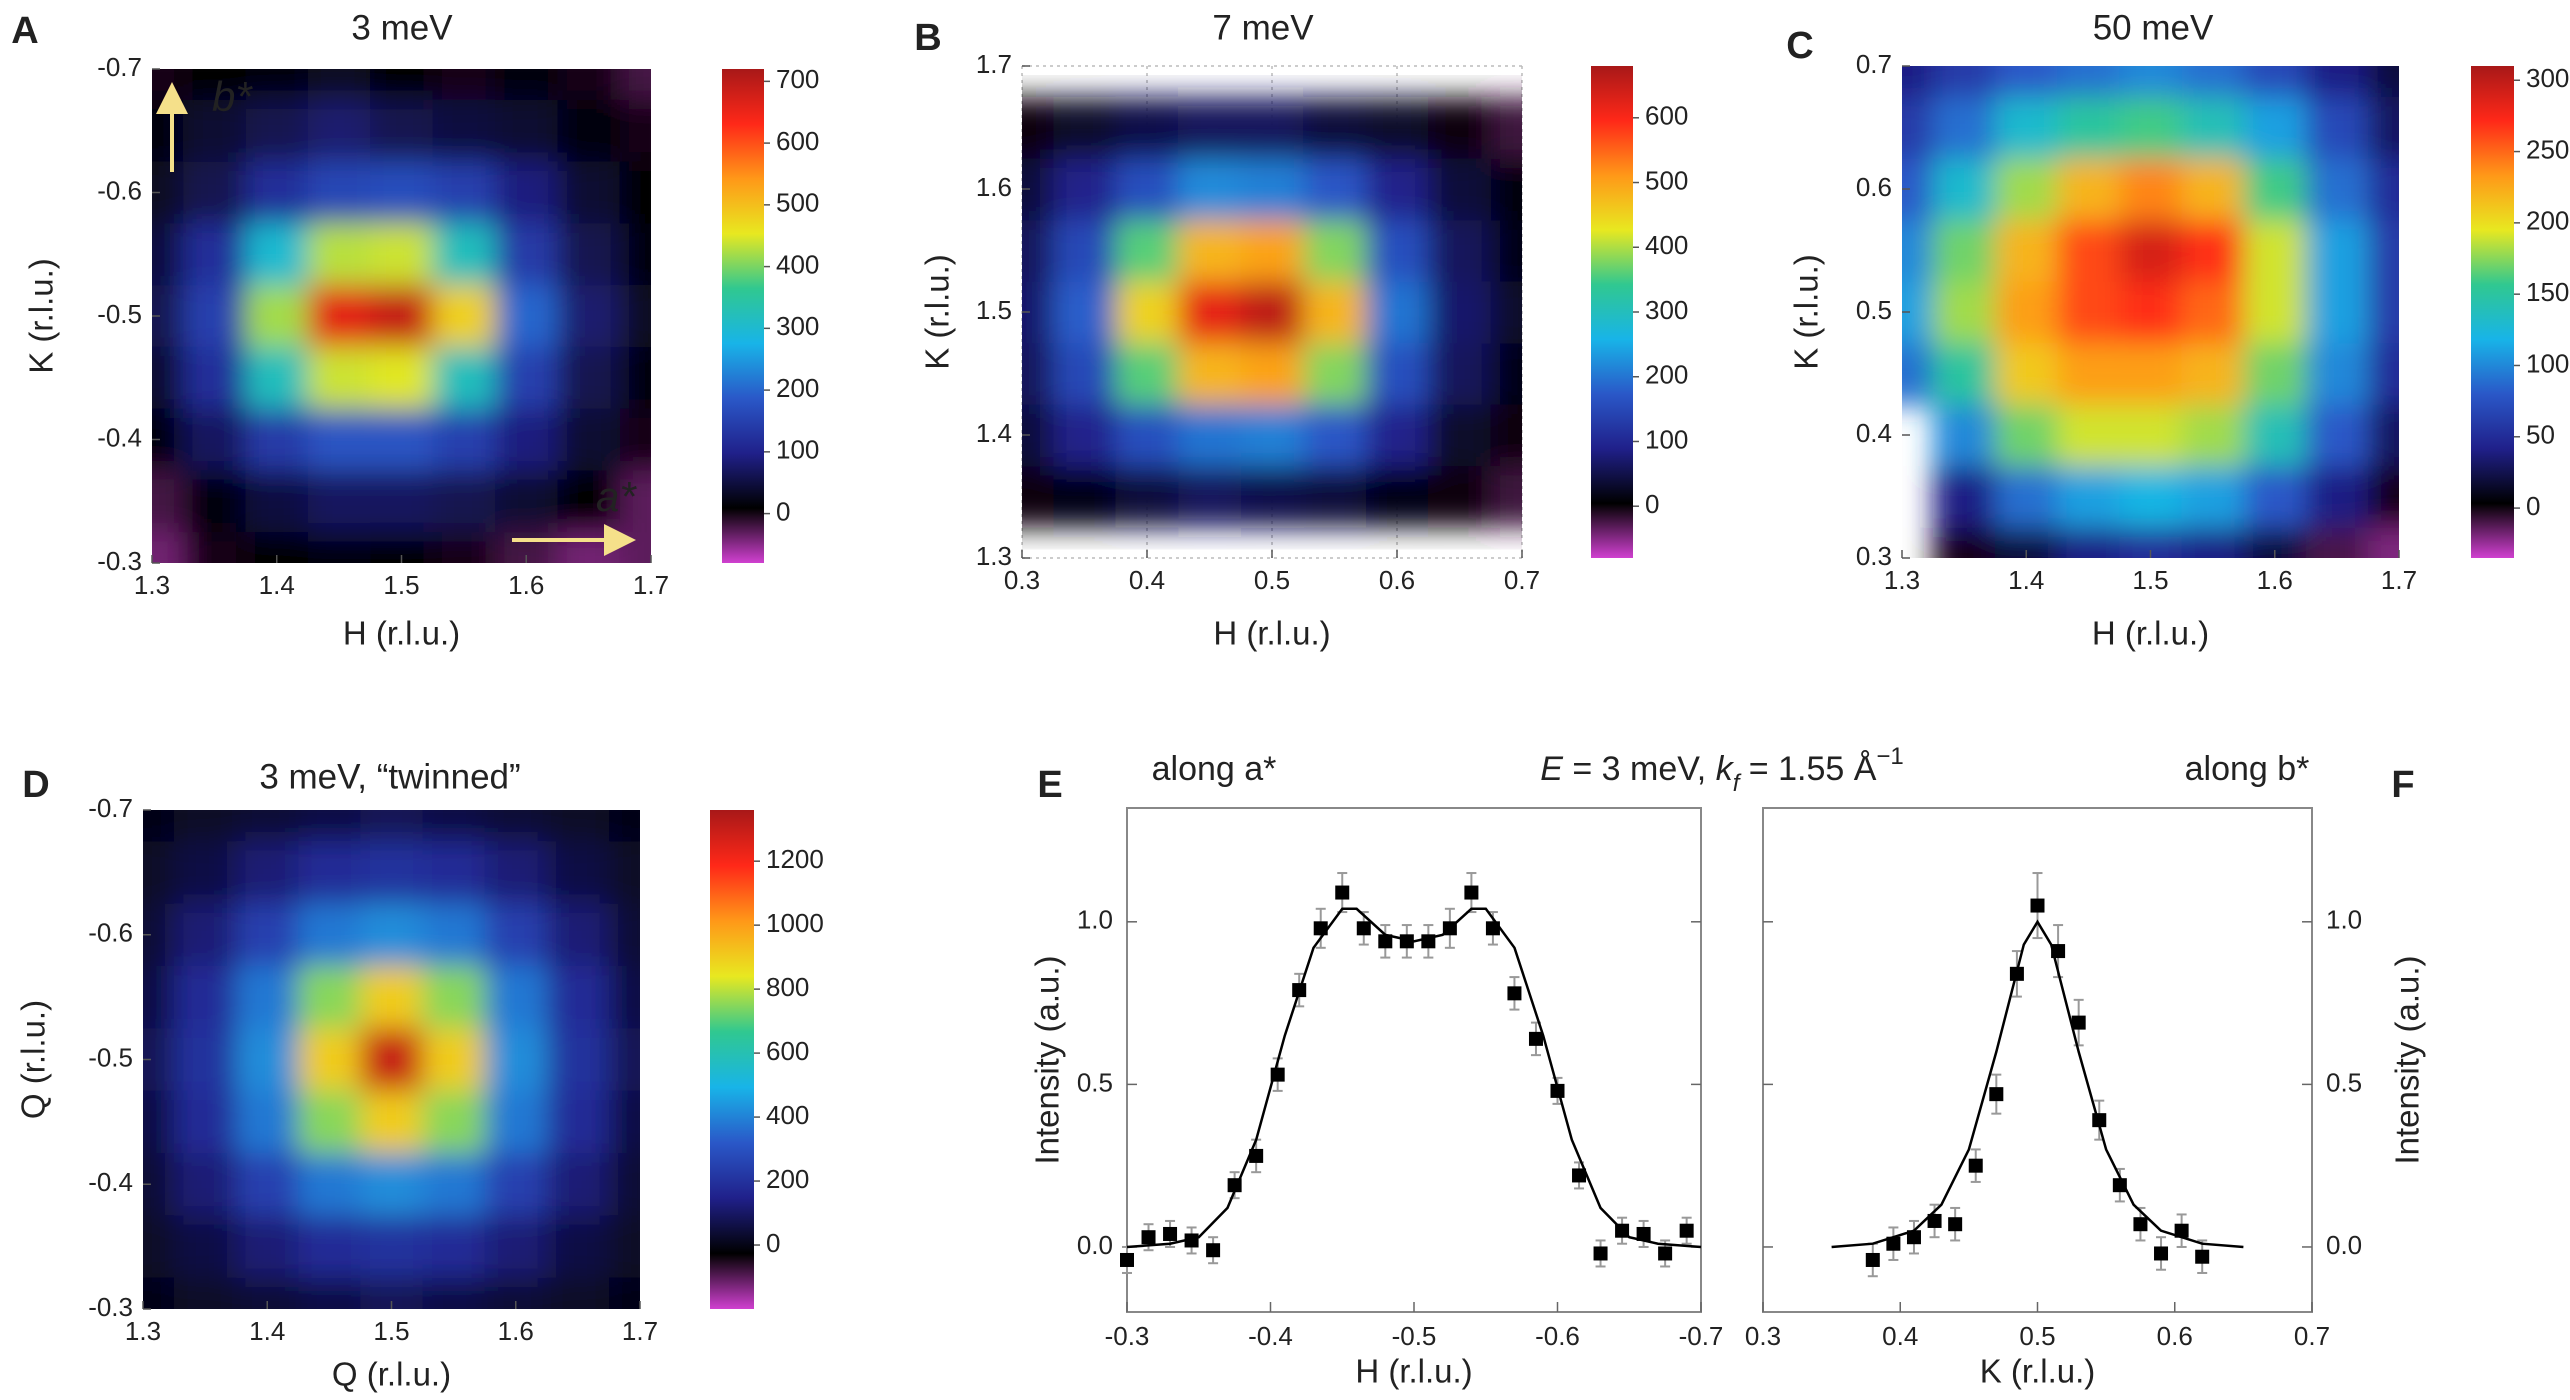 The image size is (2570, 1400). What do you see at coordinates (616, 496) in the screenshot?
I see `annotation: a*` at bounding box center [616, 496].